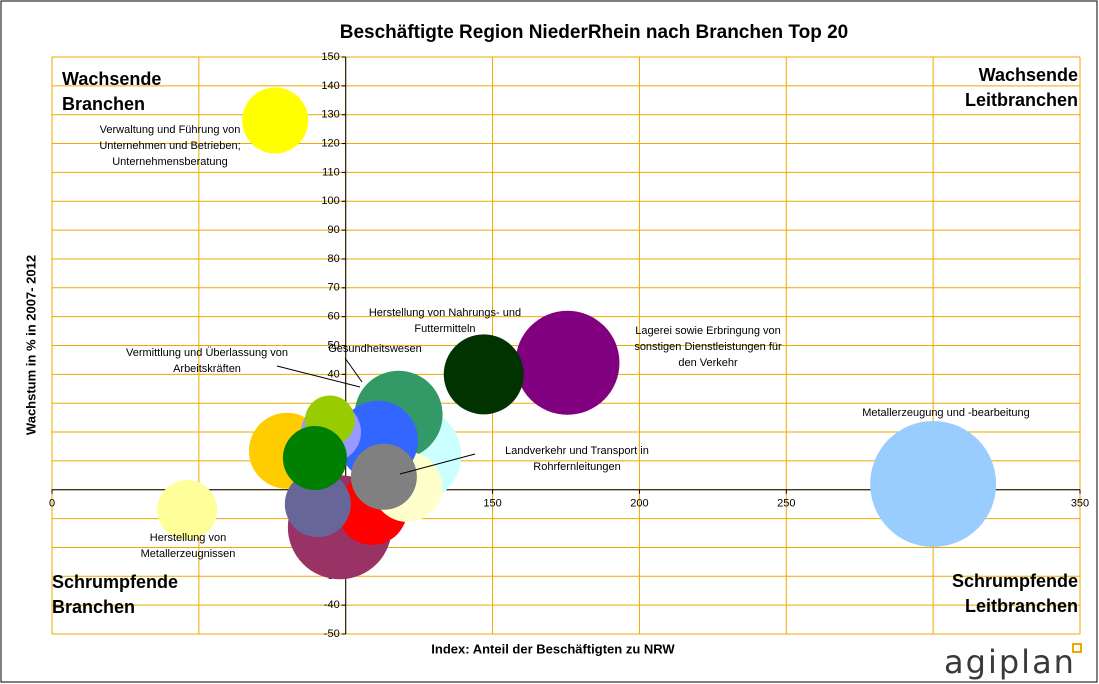 This screenshot has width=1099, height=684. I want to click on annotation: Lagerei sowie Erbringung von, so click(708, 331).